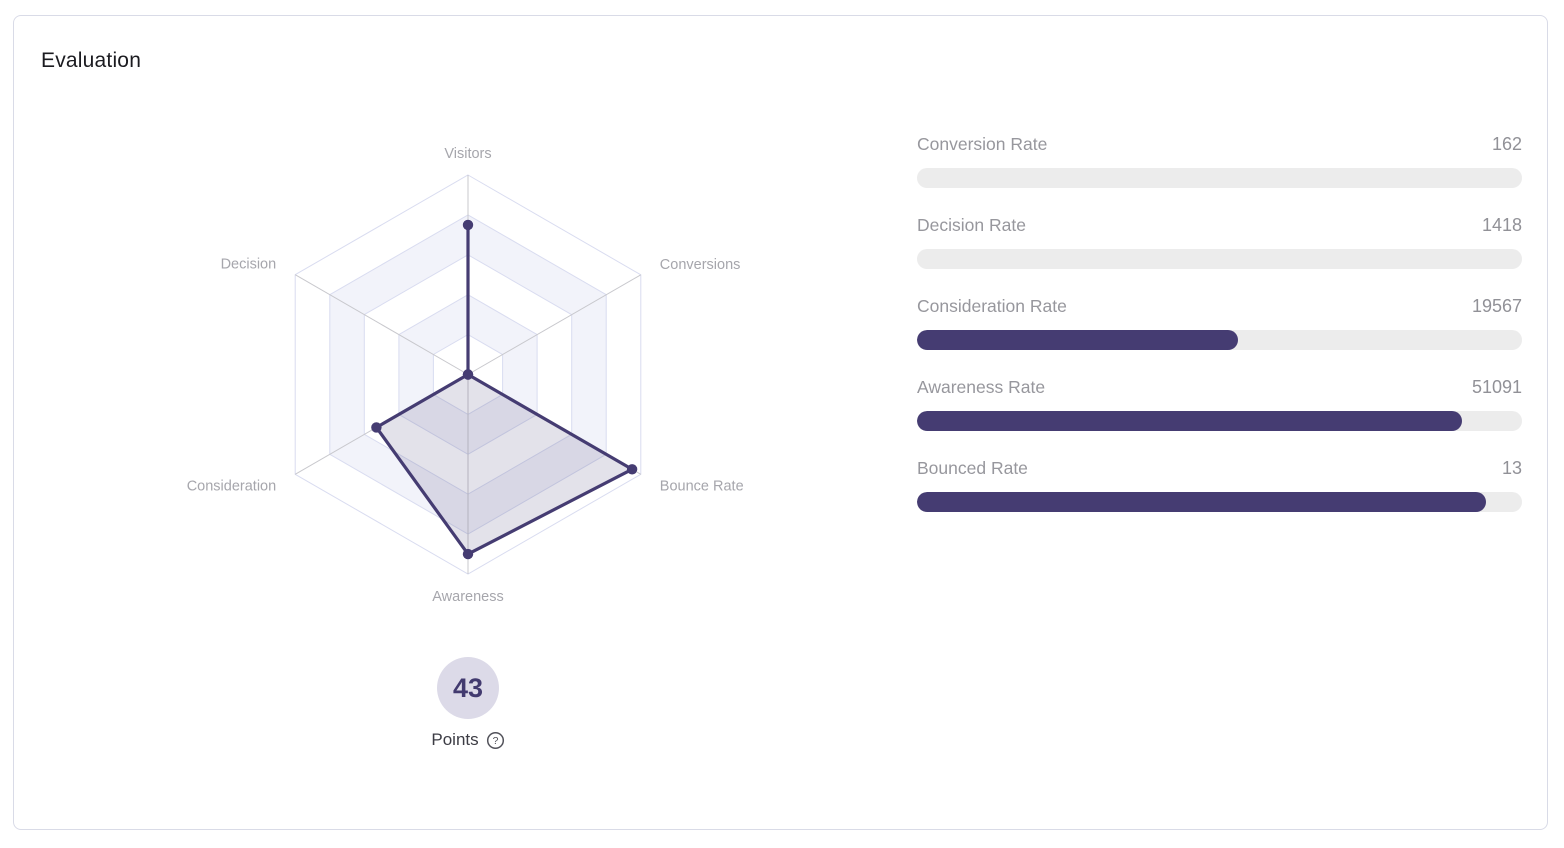 The image size is (1564, 848). Describe the element at coordinates (467, 597) in the screenshot. I see `radar-axis-label: Awareness` at that location.